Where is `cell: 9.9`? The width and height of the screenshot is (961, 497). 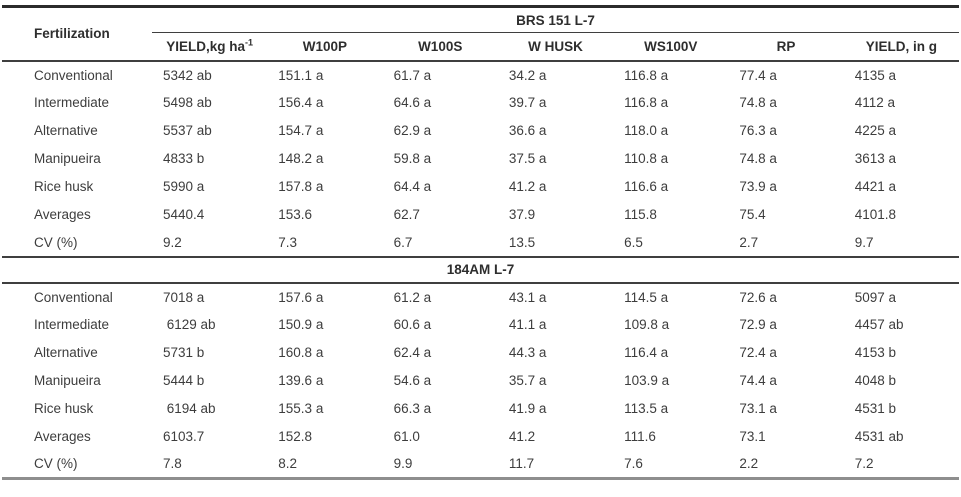
cell: 9.9 is located at coordinates (403, 464).